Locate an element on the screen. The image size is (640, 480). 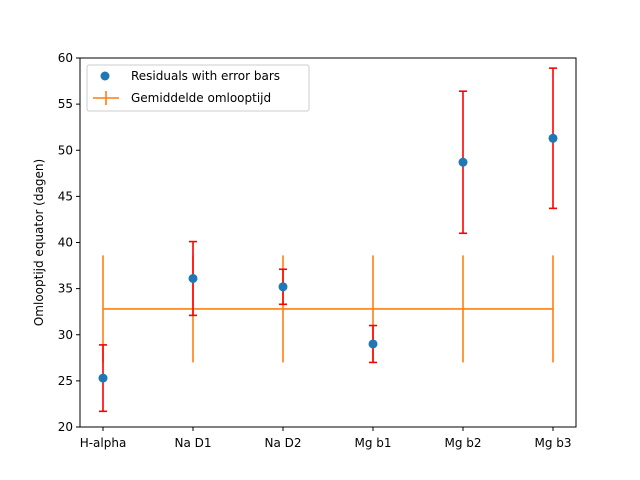
y-tick-label: 40 is located at coordinates (65, 243).